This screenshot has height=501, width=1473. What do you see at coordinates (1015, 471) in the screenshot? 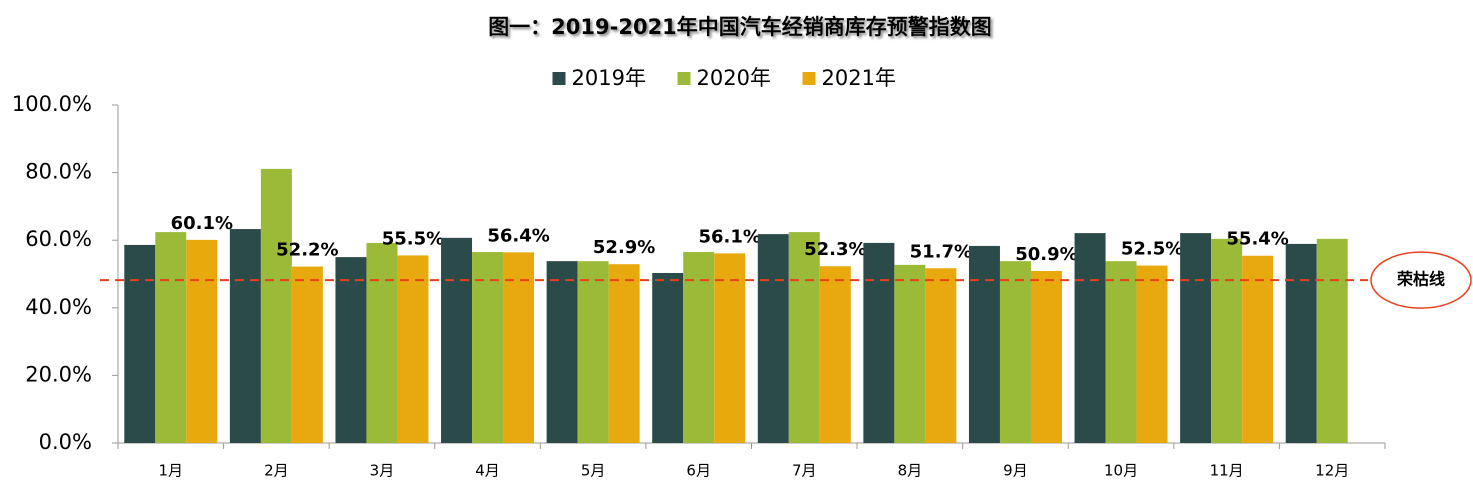
I see `x-tick-label: 9月` at bounding box center [1015, 471].